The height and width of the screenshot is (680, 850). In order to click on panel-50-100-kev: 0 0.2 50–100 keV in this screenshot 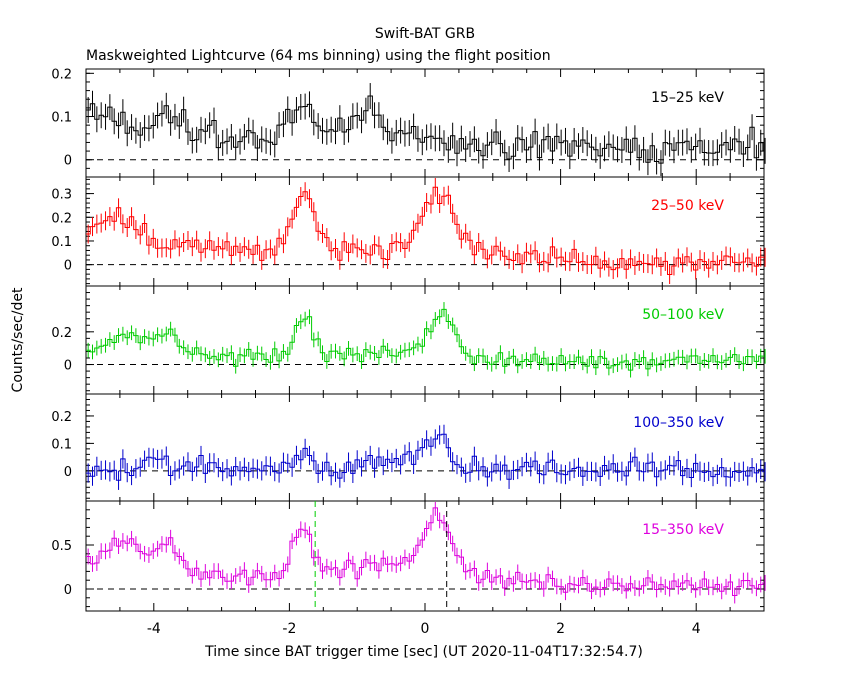, I will do `click(408, 340)`.